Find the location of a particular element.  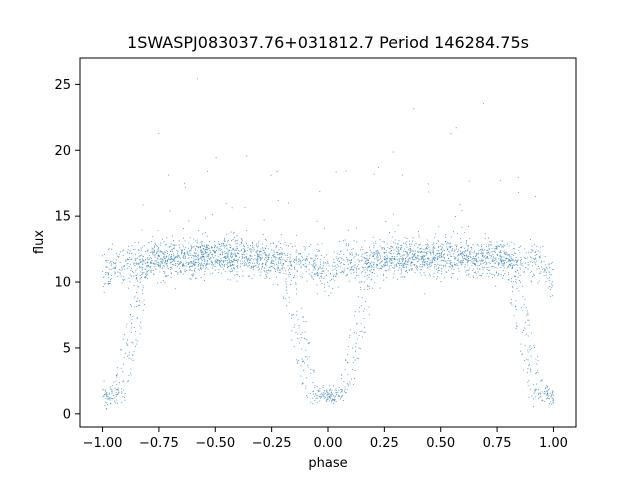

x-axis-ticks: −1.00 −0.75 −0.50 −0.25 0.00 0.25 0.50 0.75 1.00 is located at coordinates (325, 439).